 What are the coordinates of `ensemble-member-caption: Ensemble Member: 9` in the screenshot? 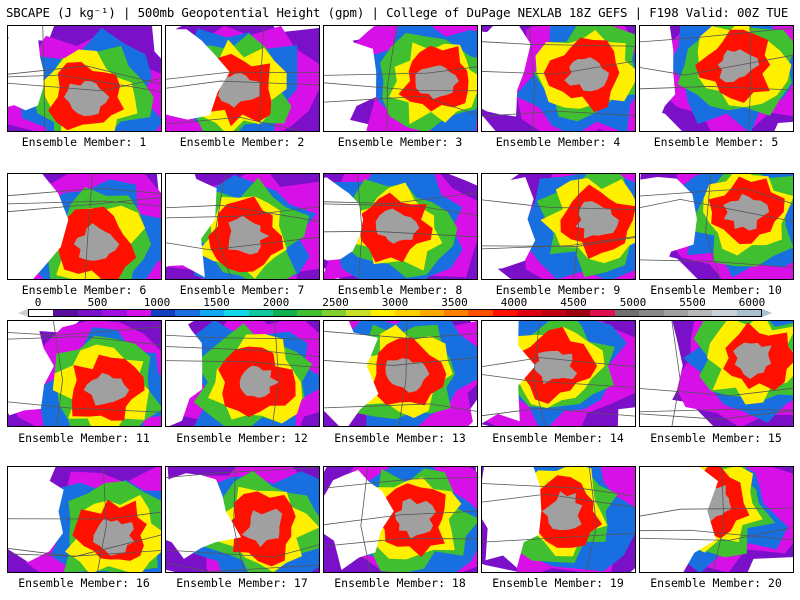 It's located at (558, 290).